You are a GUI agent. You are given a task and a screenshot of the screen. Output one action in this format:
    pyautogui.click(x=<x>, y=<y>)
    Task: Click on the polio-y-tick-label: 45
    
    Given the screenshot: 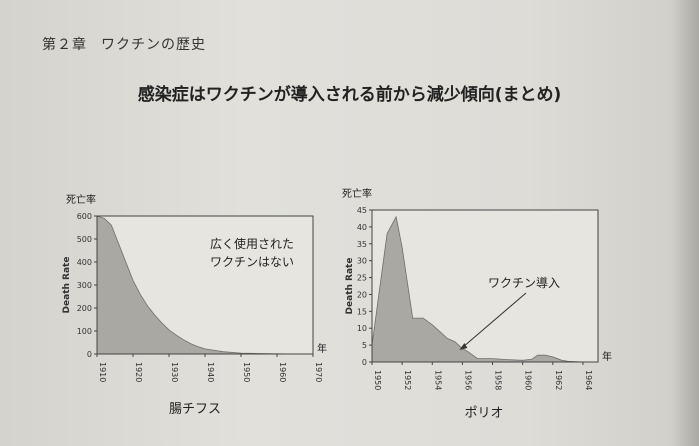 What is the action you would take?
    pyautogui.click(x=362, y=210)
    